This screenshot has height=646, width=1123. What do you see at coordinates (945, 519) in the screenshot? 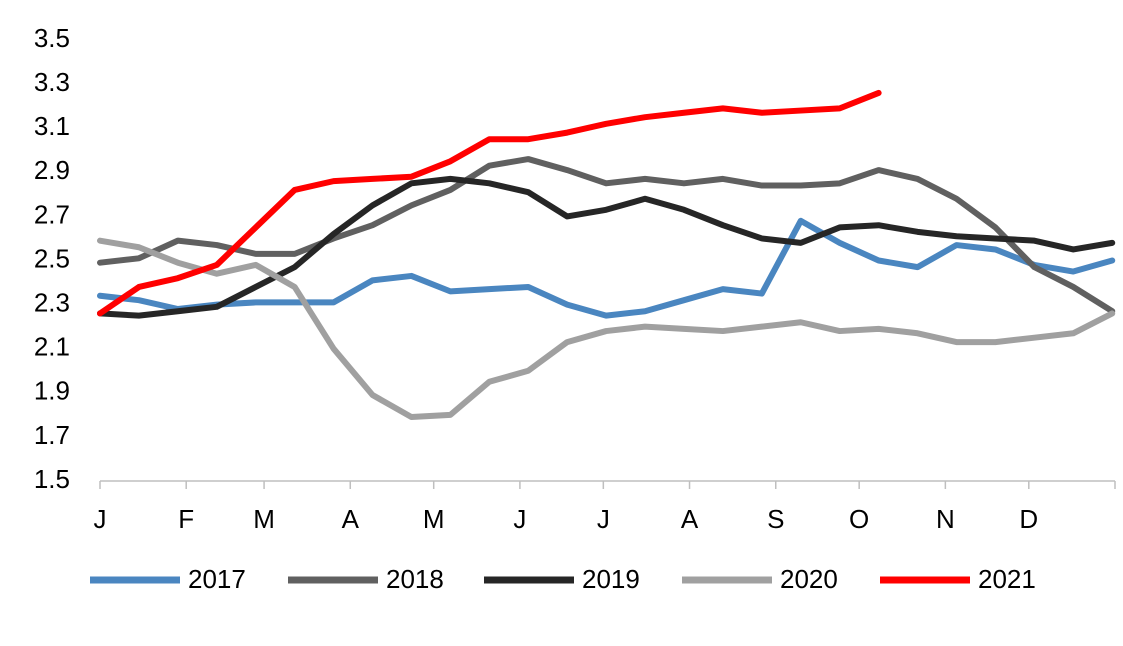
I see `x-tick-label: N` at bounding box center [945, 519].